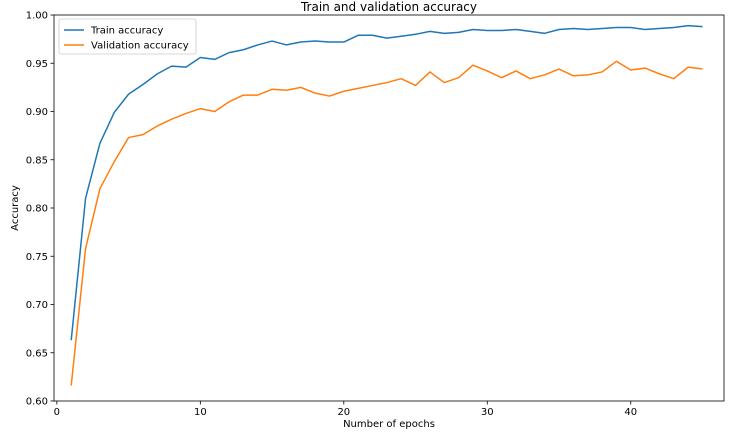 The height and width of the screenshot is (433, 735). I want to click on legend-box, so click(127, 36).